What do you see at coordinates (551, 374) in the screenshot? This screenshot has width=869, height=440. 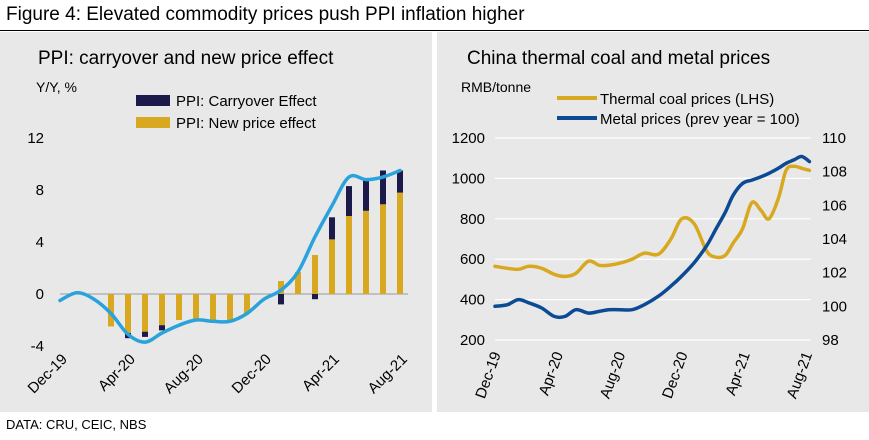 I see `coal-x-tick-label: Apr-20` at bounding box center [551, 374].